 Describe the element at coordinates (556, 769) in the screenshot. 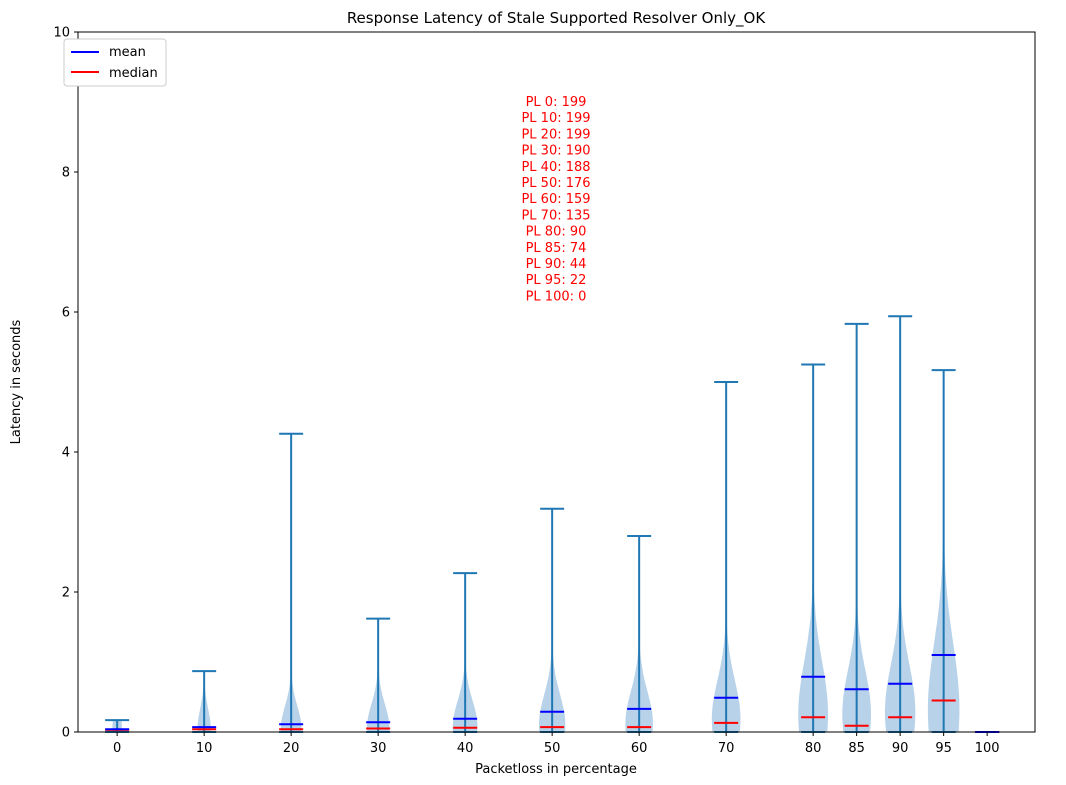

I see `x-axis-label: Packetloss in percentage` at that location.